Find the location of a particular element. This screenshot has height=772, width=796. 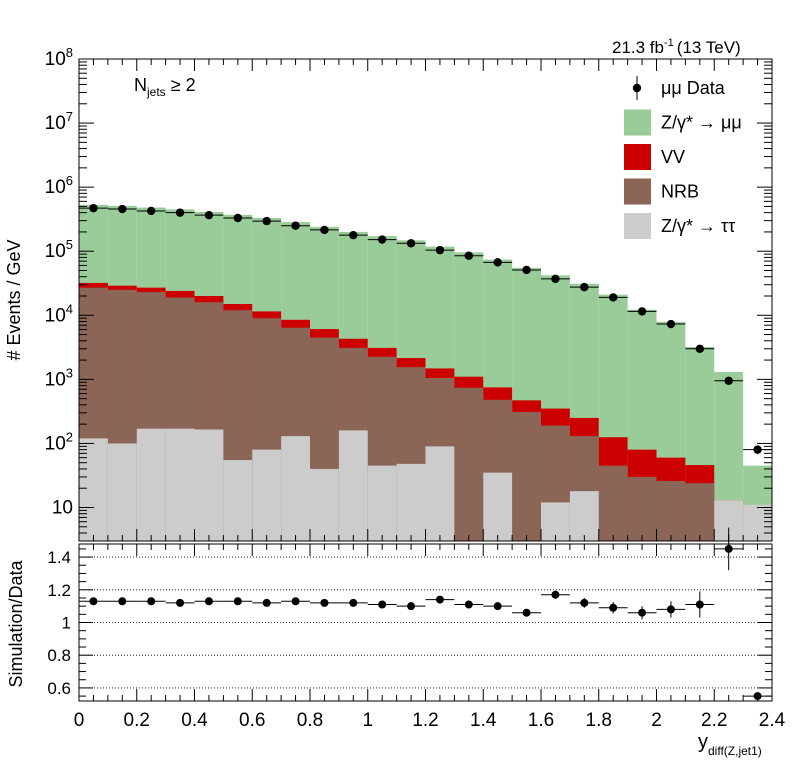

x-tick-label: 1.4 is located at coordinates (483, 720).